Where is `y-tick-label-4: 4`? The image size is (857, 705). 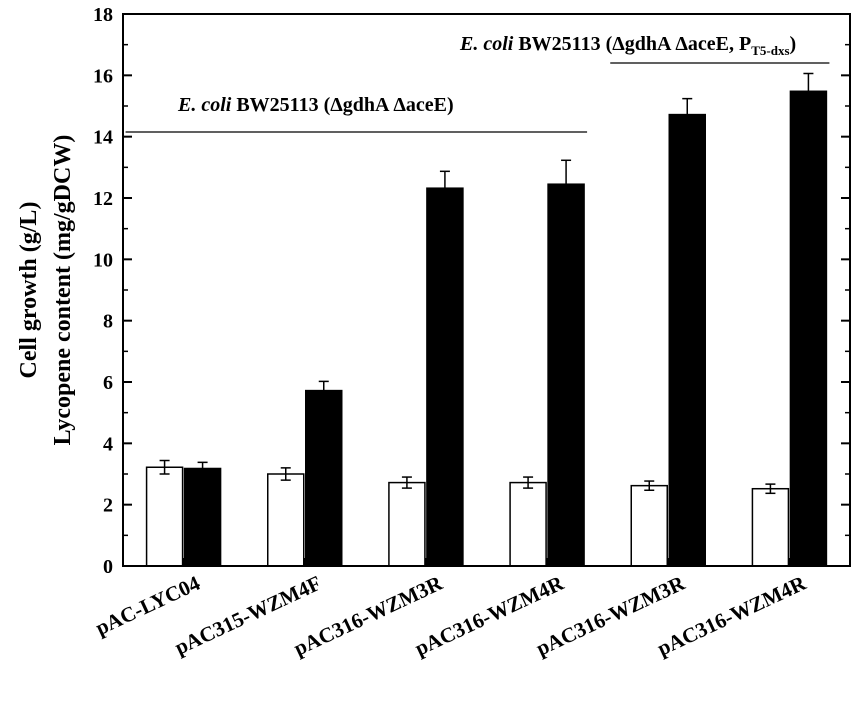 y-tick-label-4: 4 is located at coordinates (108, 444).